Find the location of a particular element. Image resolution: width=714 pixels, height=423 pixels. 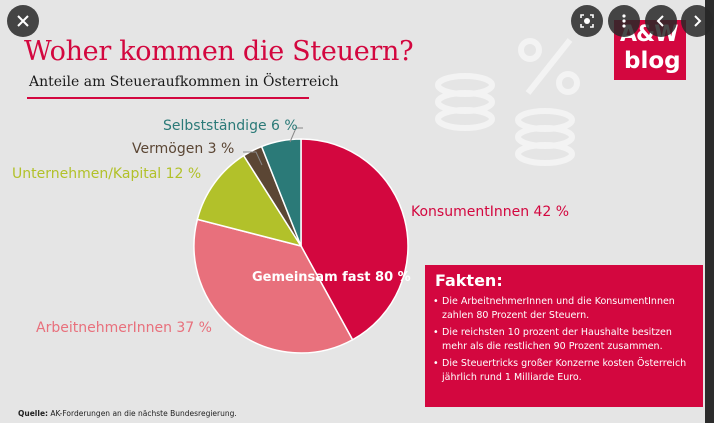

pie-slice-konsumentinnen is located at coordinates (354, 239).